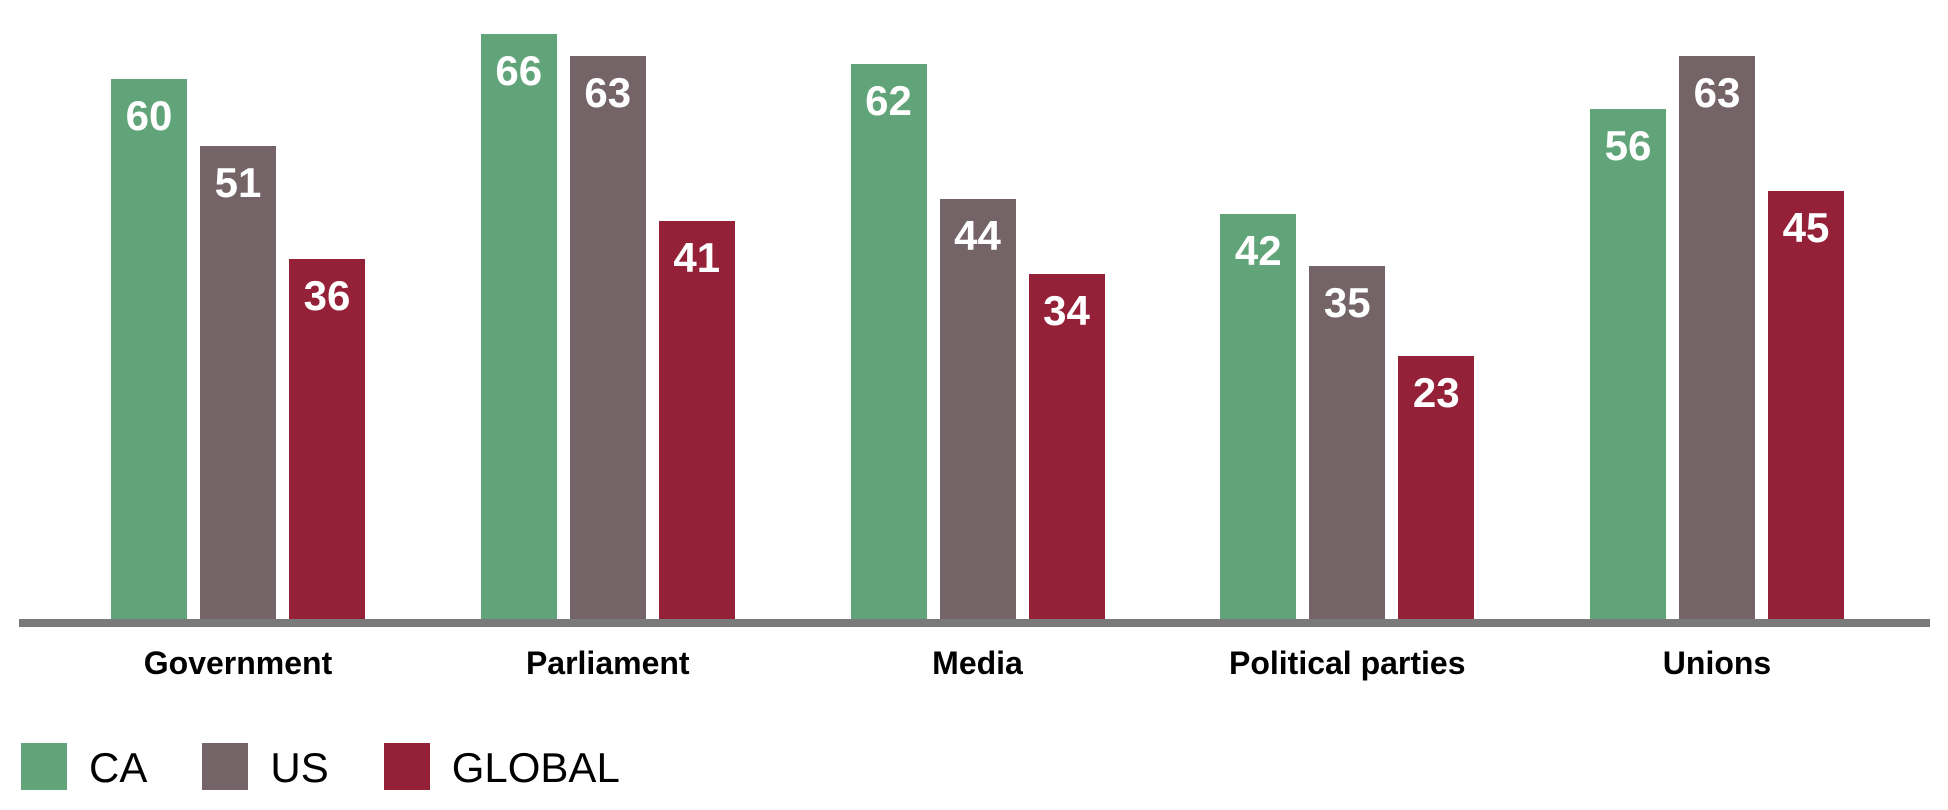 The height and width of the screenshot is (810, 1948). What do you see at coordinates (1806, 405) in the screenshot?
I see `bar-global-unions: 45` at bounding box center [1806, 405].